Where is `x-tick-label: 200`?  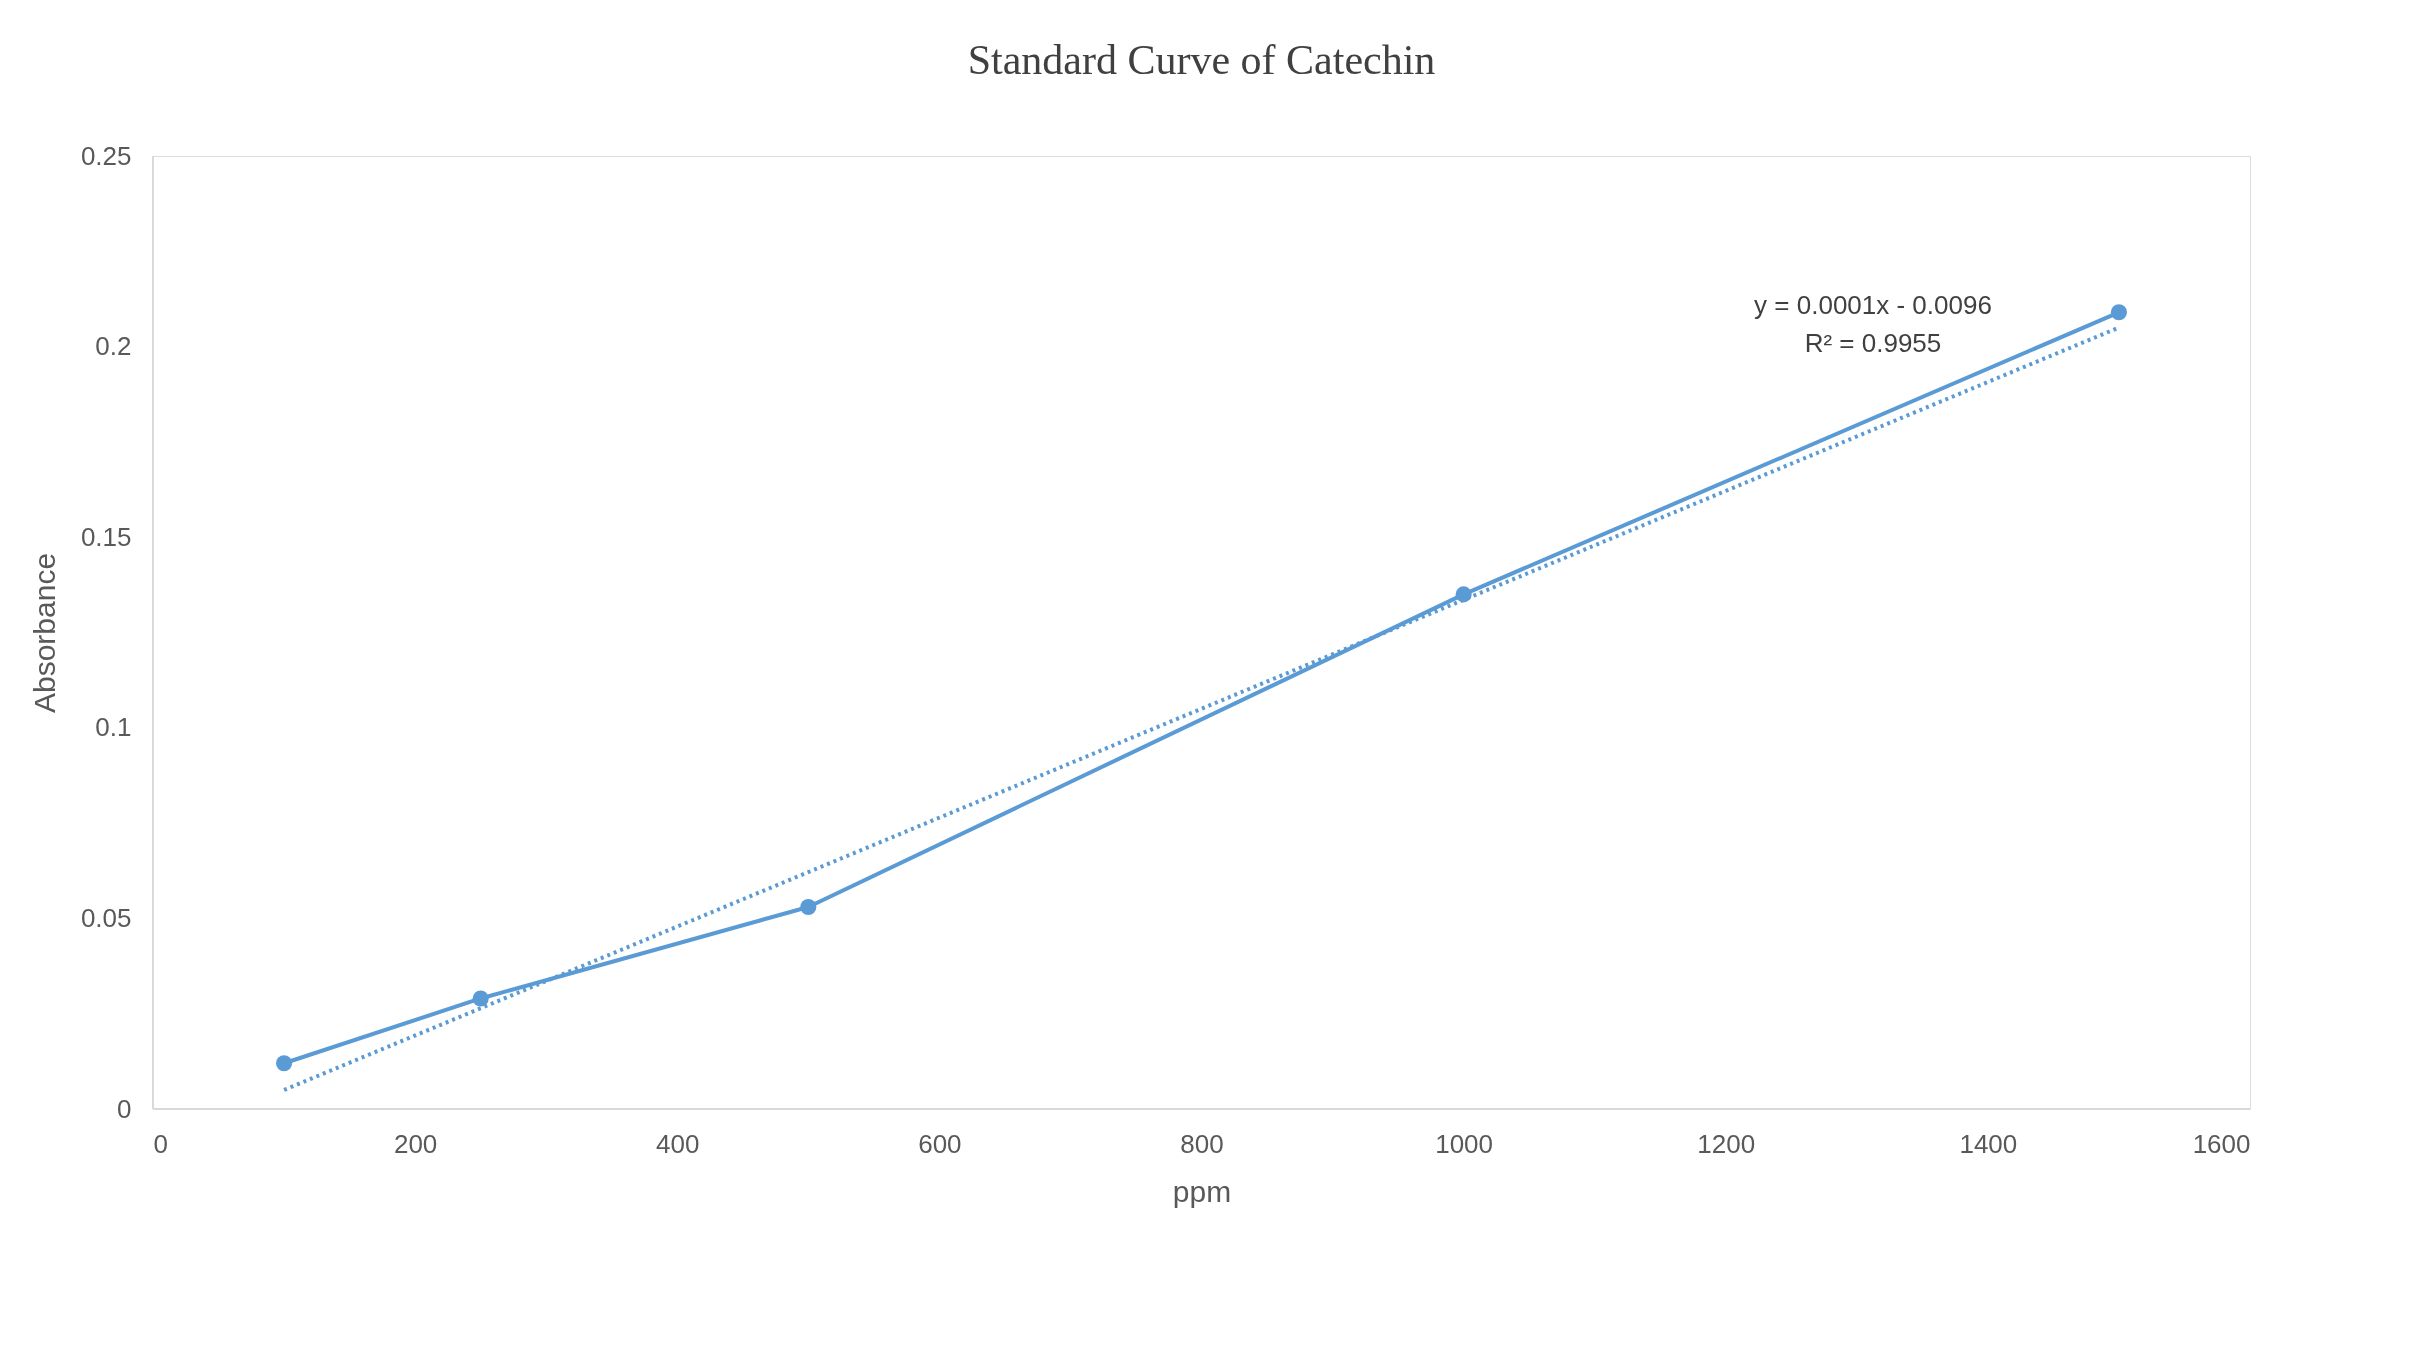
x-tick-label: 200 is located at coordinates (415, 1143).